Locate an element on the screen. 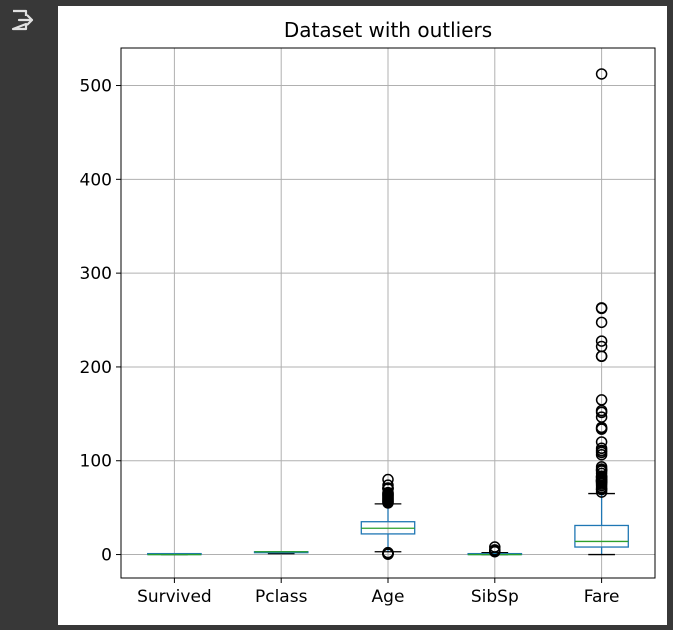 This screenshot has height=630, width=673. x-tick-label: Survived is located at coordinates (174, 597).